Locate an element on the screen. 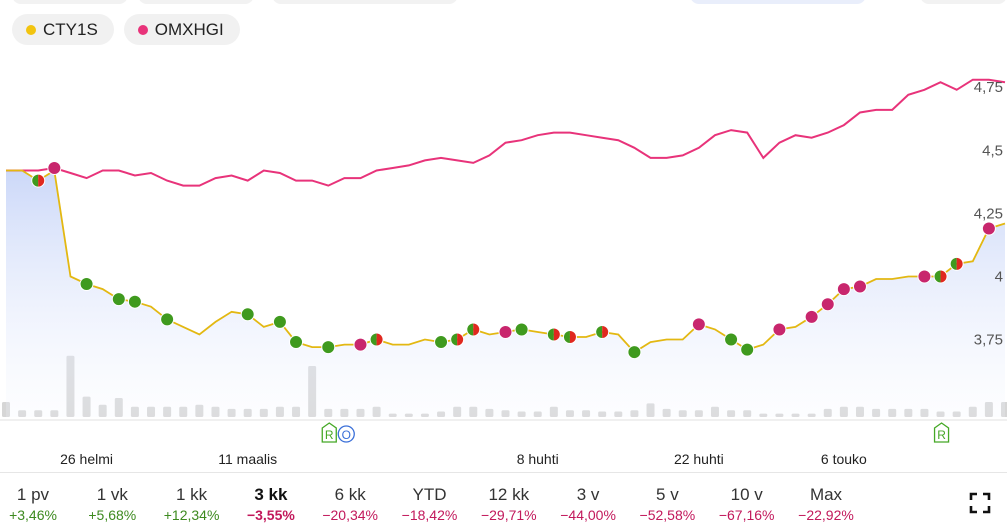 The image size is (1007, 527). period-tab: 12 kk −29,71% is located at coordinates (509, 498).